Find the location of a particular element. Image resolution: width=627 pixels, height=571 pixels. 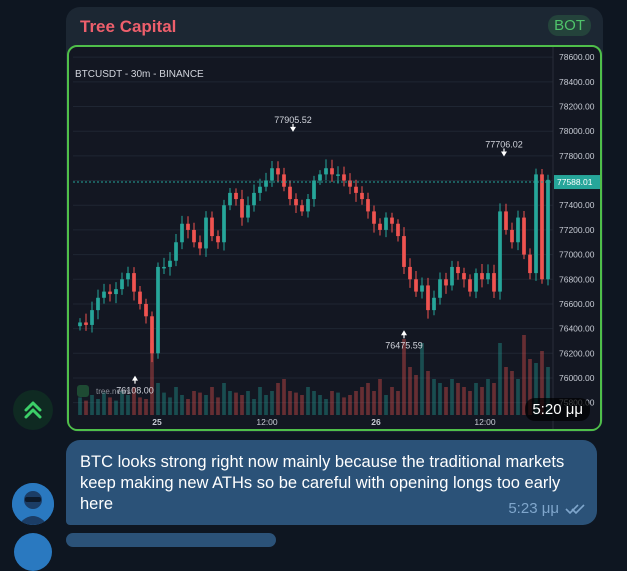

x-tick-label: 25 is located at coordinates (157, 422).